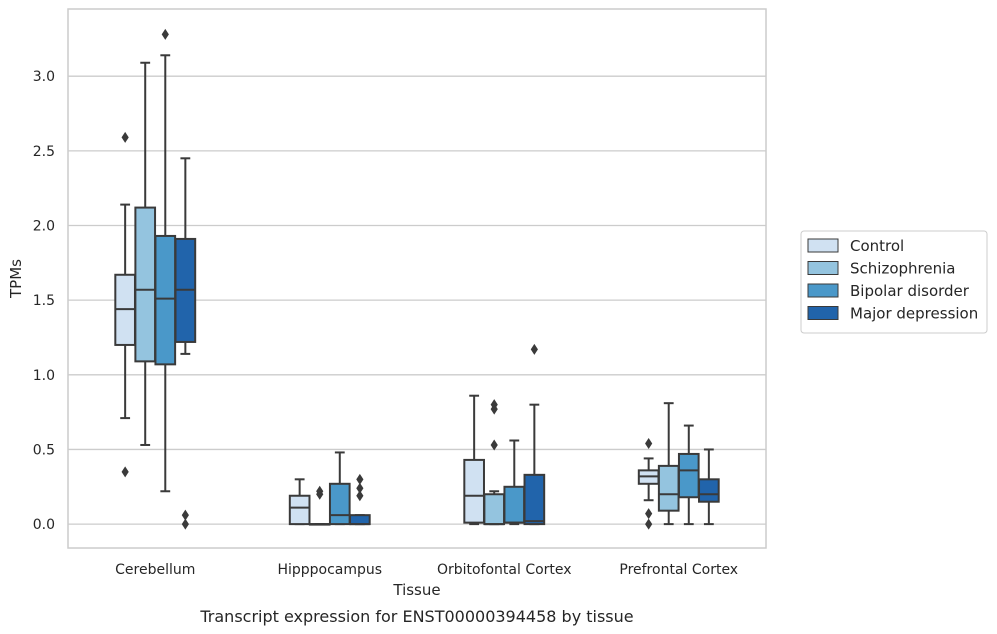 The width and height of the screenshot is (997, 634). I want to click on legend-item: Schizophrenia, so click(881, 269).